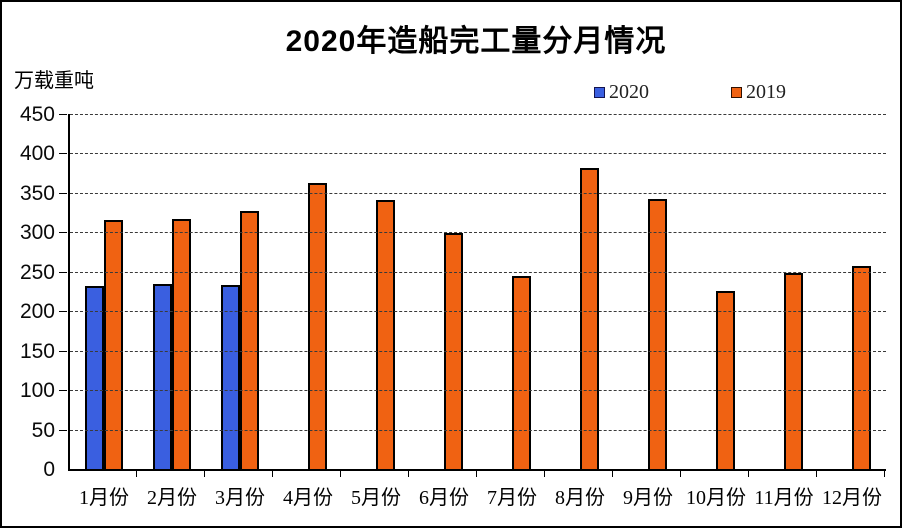  What do you see at coordinates (308, 498) in the screenshot?
I see `x-tick-label-4月份: 4月份` at bounding box center [308, 498].